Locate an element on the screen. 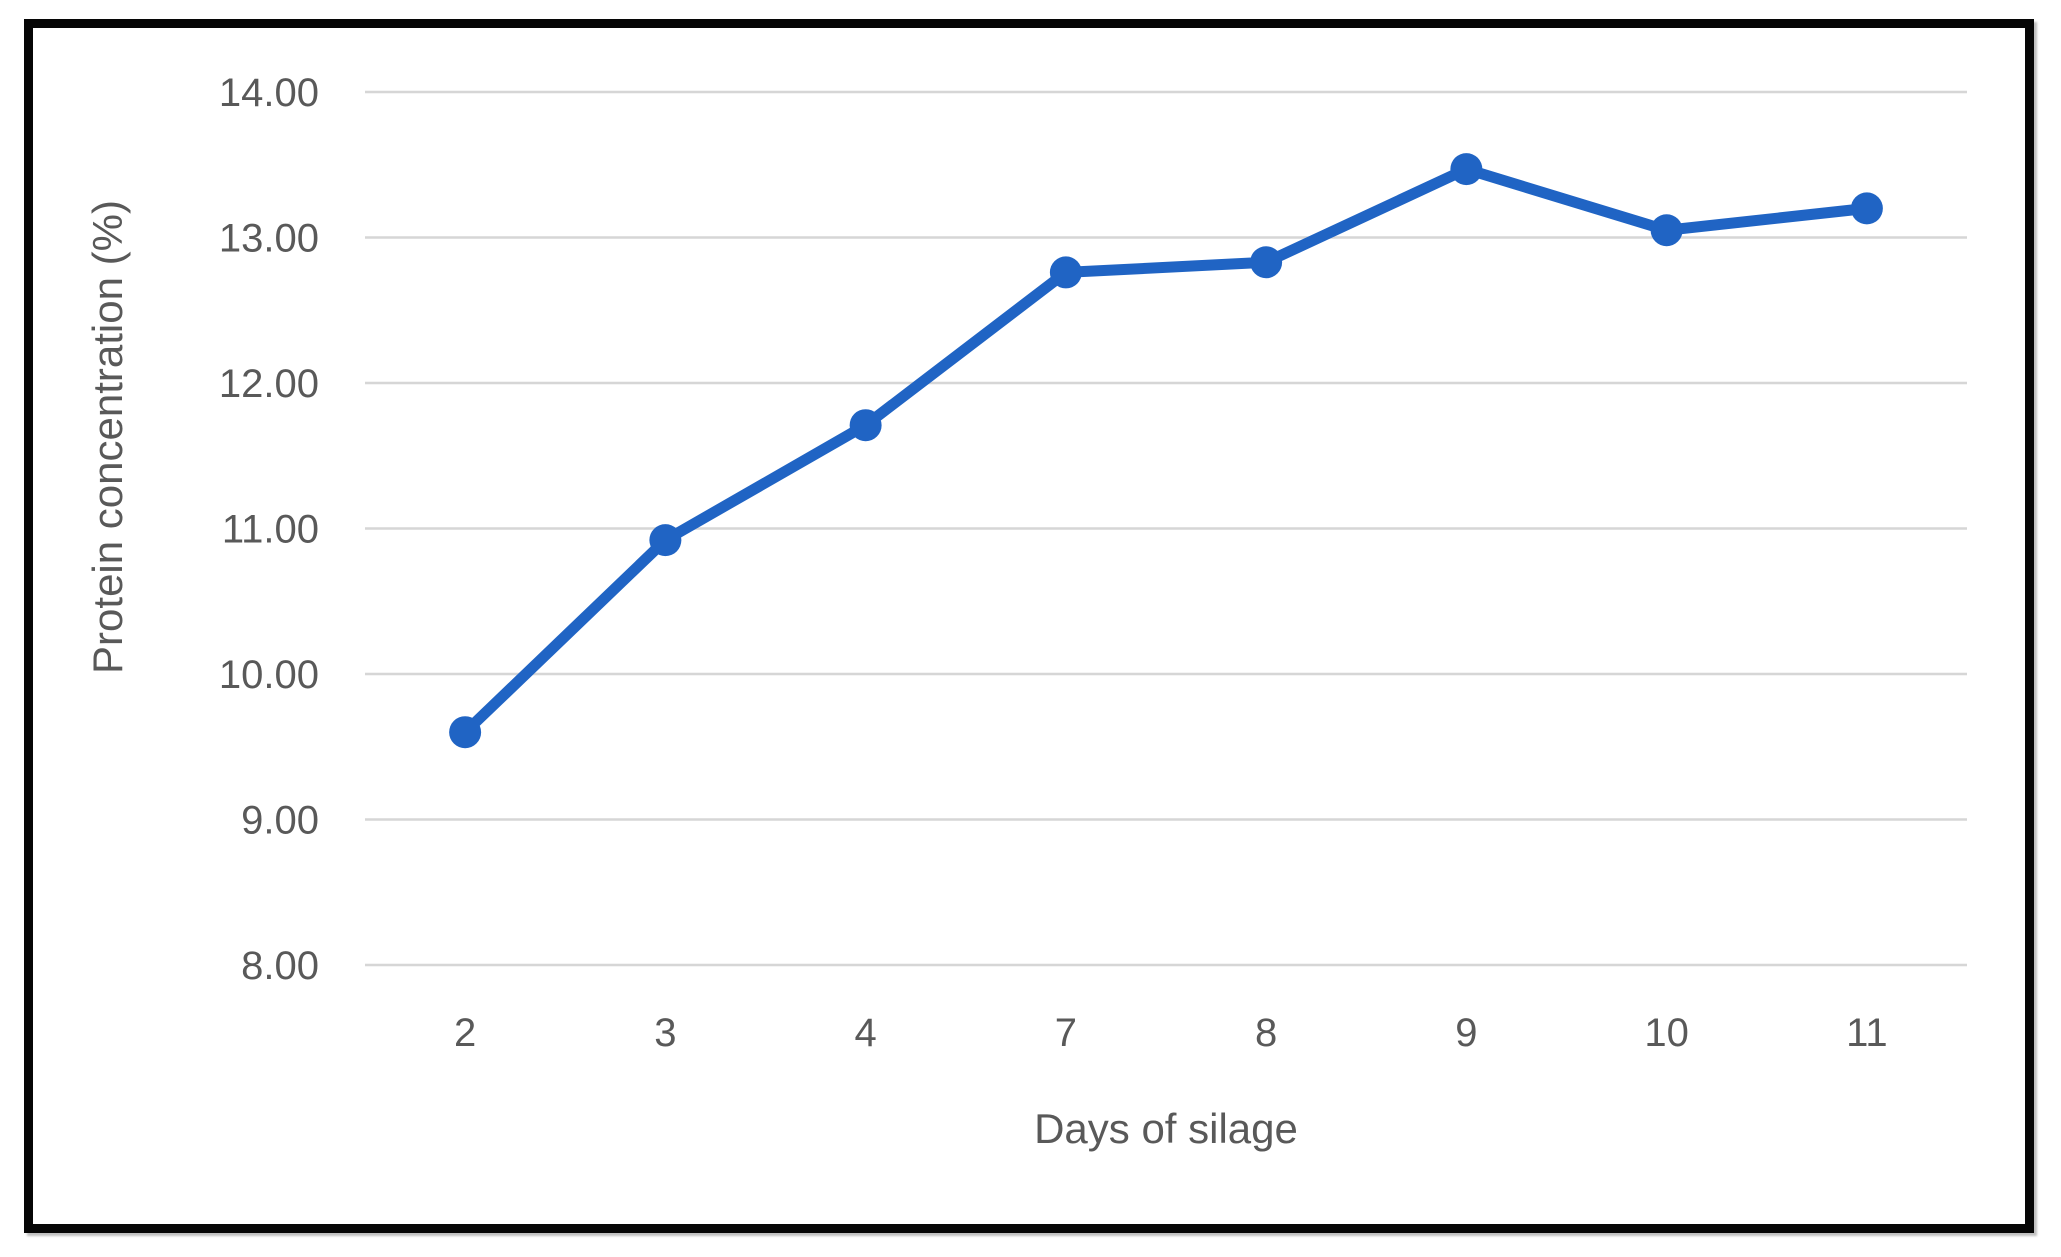  x-tick-label: 2 is located at coordinates (465, 1033).